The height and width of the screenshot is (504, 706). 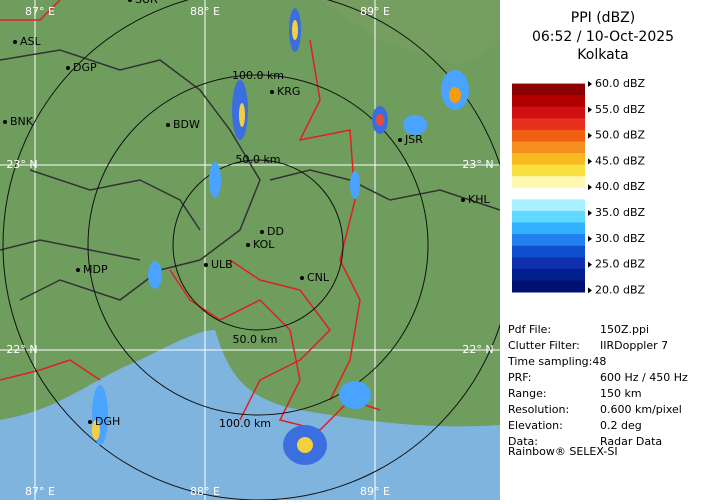 I want to click on info-value: 0.2 deg, so click(x=621, y=425).